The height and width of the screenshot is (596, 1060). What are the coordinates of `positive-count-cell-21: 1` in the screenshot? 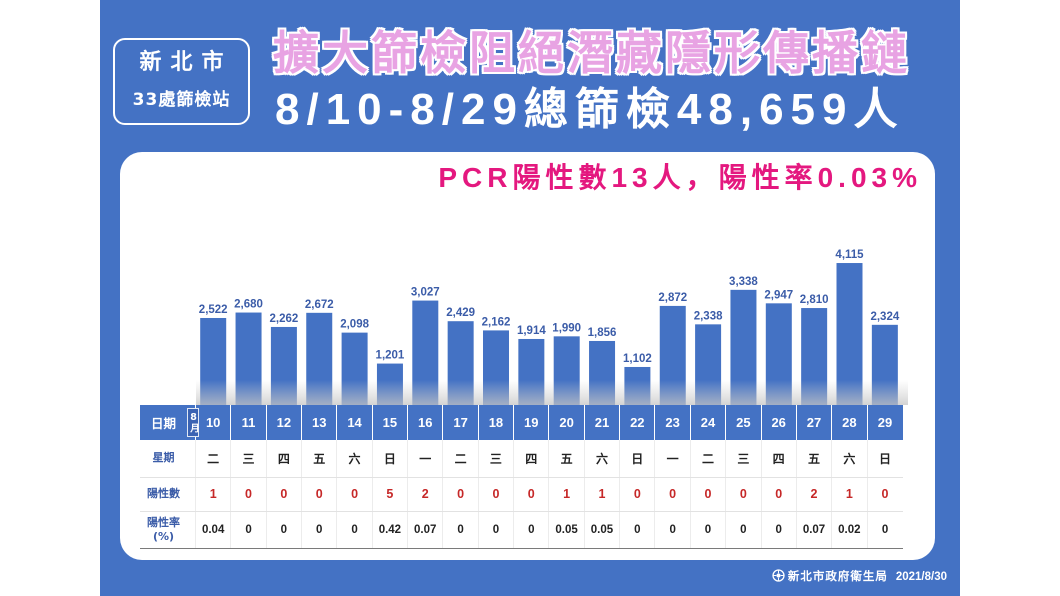 It's located at (601, 494).